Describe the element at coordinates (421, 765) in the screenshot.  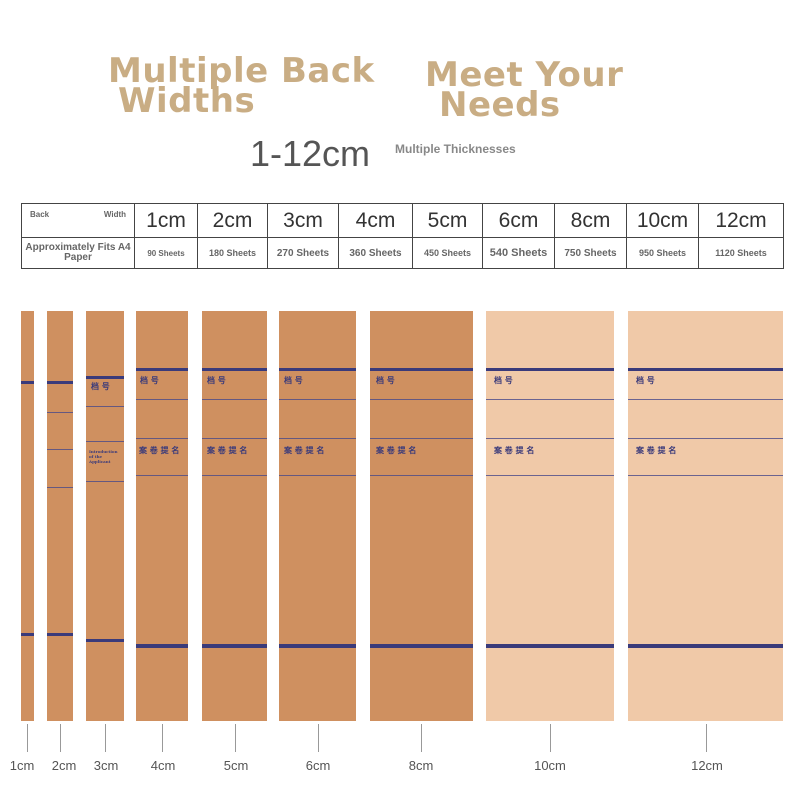
I see `width-label-8cm: 8cm` at that location.